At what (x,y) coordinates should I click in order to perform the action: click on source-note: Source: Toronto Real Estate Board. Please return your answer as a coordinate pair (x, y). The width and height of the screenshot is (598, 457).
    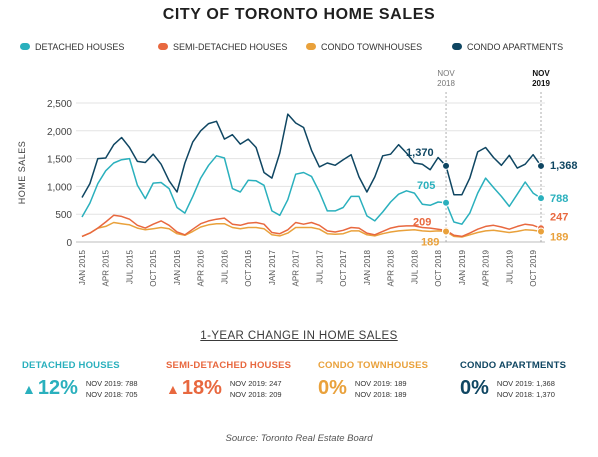
    Looking at the image, I should click on (299, 438).